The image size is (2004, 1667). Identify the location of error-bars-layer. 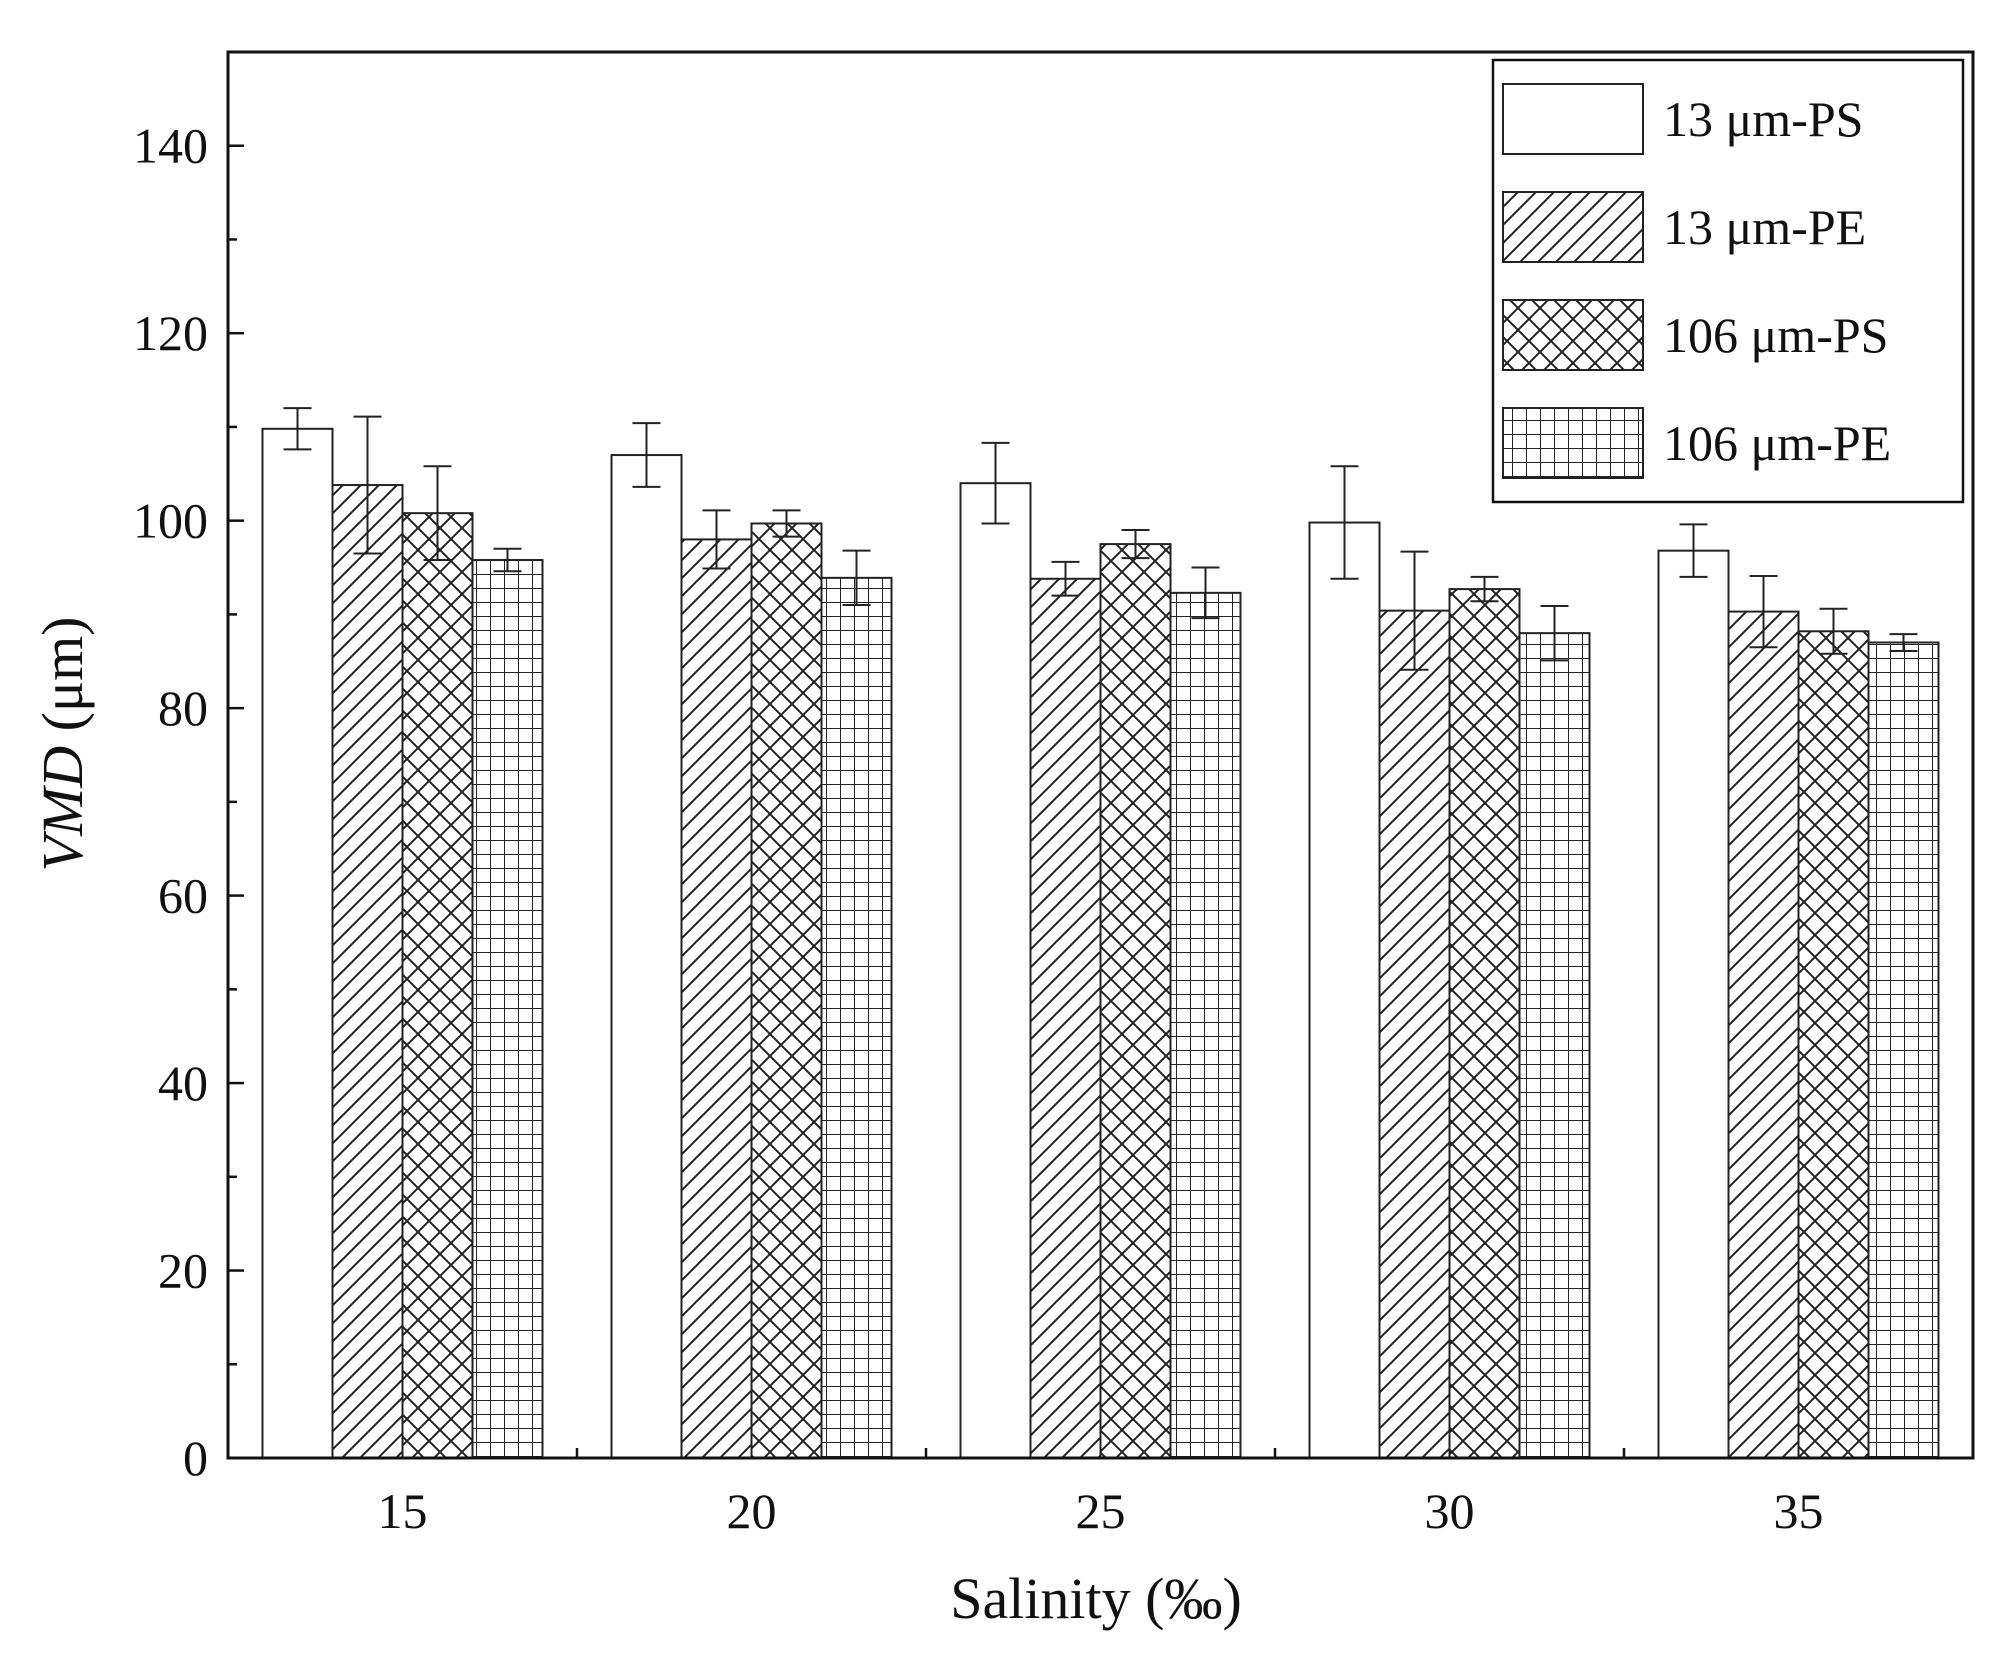
(1100, 539).